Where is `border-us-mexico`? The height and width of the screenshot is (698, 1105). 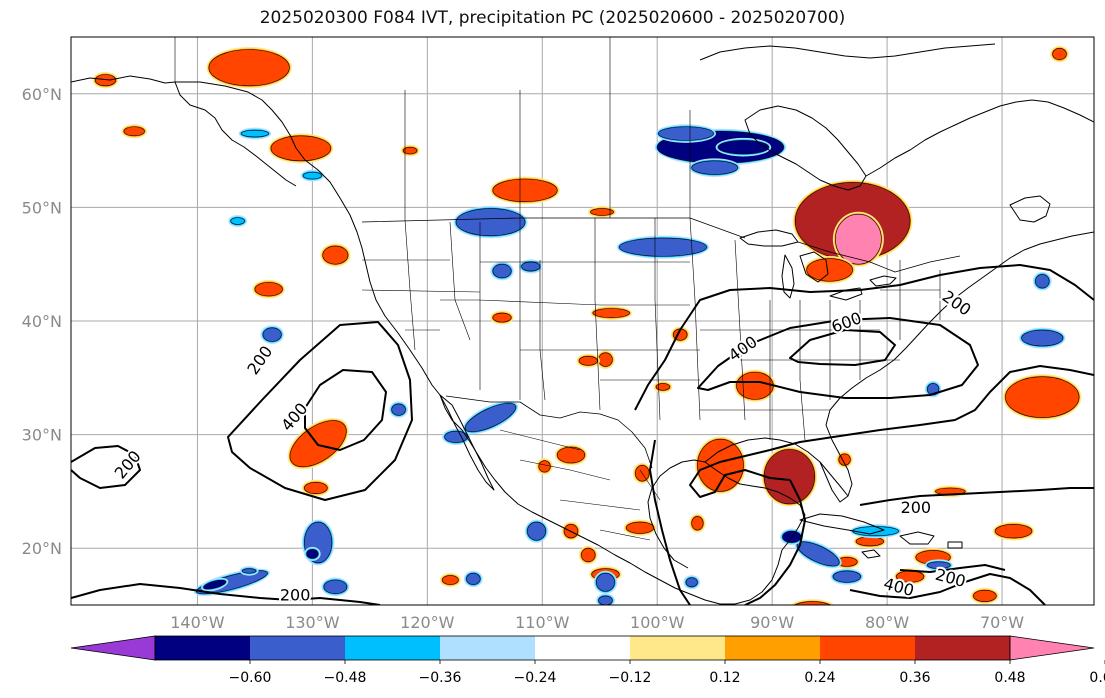
border-us-mexico is located at coordinates (549, 432).